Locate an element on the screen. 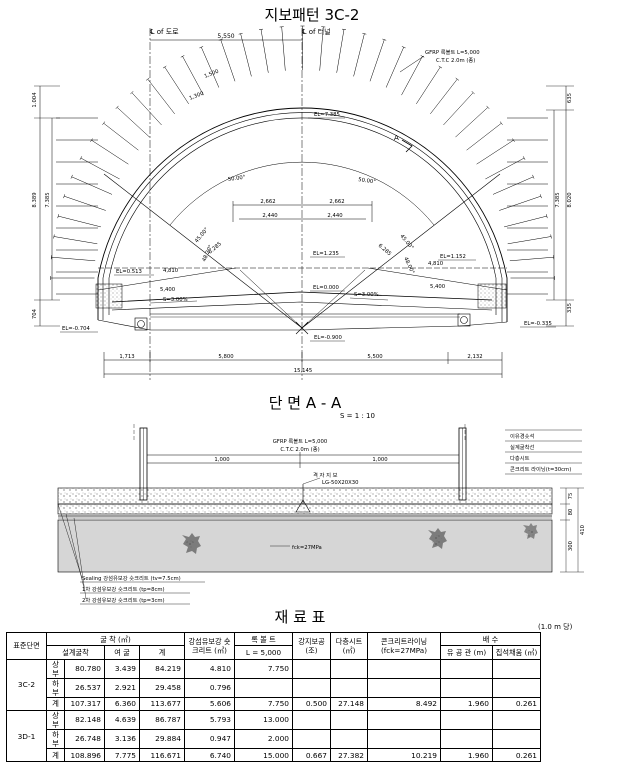  rockbolt-cell: 13.000 is located at coordinates (264, 719).